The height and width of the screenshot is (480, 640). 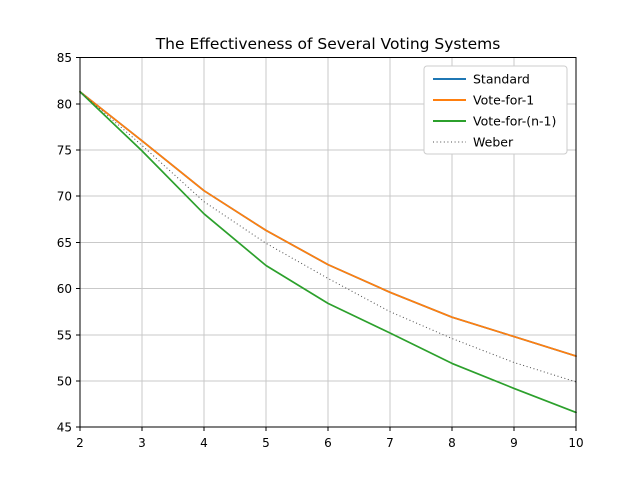 What do you see at coordinates (64, 289) in the screenshot?
I see `y-tick-label-60: 60` at bounding box center [64, 289].